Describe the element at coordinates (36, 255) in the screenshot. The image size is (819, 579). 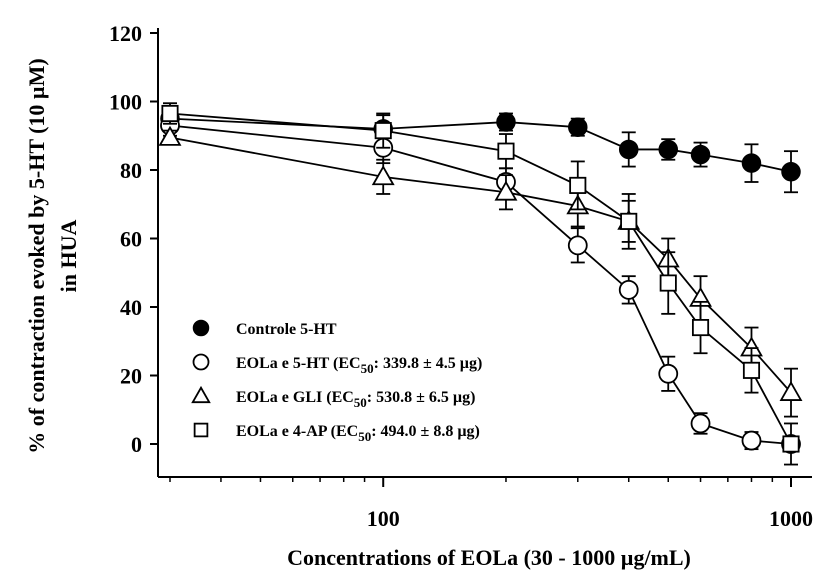
I see `y-axis-label: % of contraction evoked by 5-HT (10 µM)` at that location.